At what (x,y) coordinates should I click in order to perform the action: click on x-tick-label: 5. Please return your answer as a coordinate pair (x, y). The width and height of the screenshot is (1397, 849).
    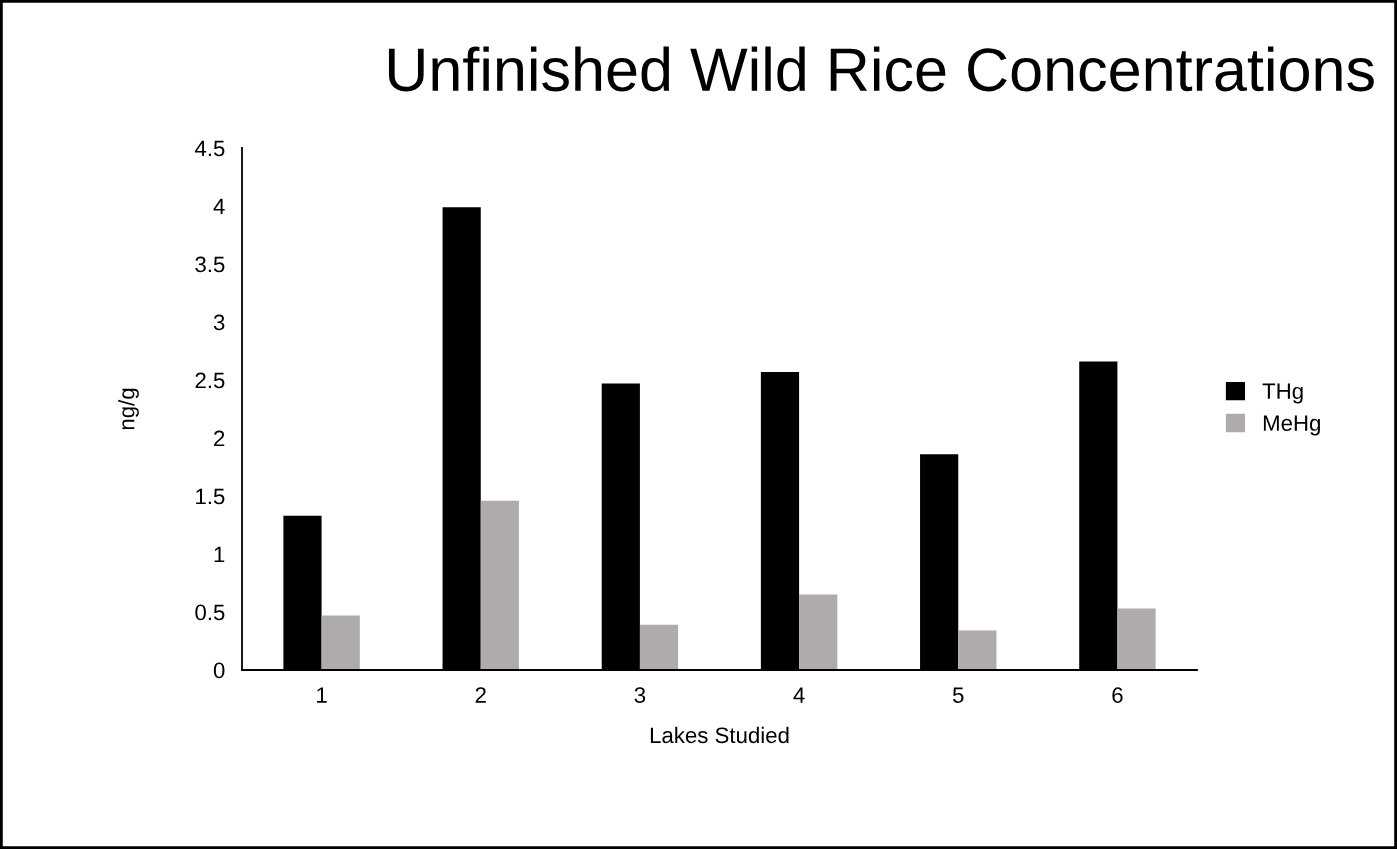
    Looking at the image, I should click on (958, 695).